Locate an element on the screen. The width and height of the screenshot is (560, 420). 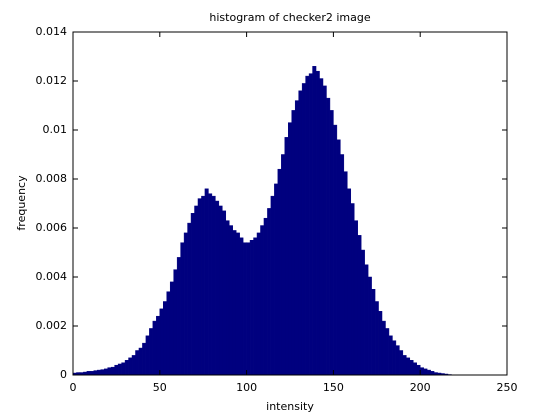
y-tick-label: 0 is located at coordinates (63, 374).